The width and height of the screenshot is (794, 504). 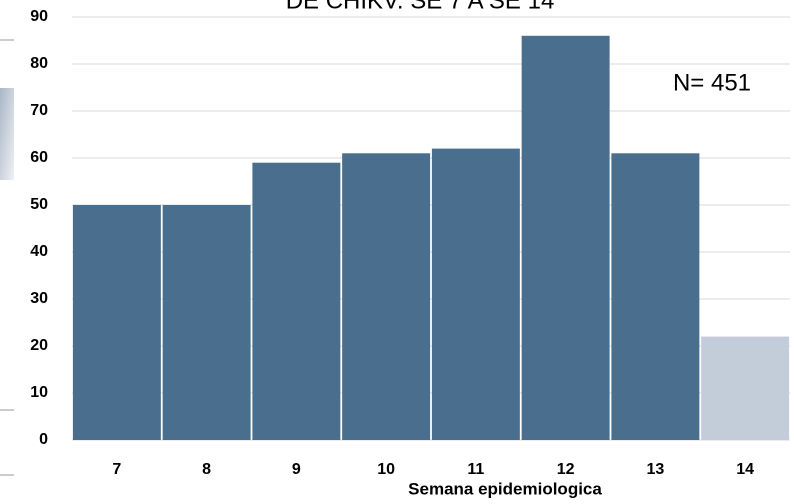 What do you see at coordinates (505, 488) in the screenshot?
I see `x-axis-label: Semana epidemiologica` at bounding box center [505, 488].